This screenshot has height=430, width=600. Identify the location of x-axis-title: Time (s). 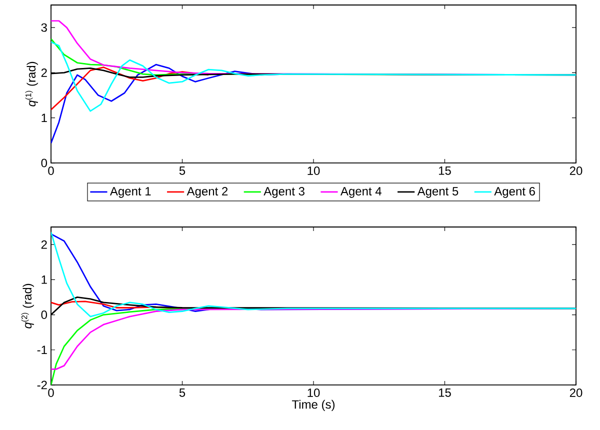
(313, 406).